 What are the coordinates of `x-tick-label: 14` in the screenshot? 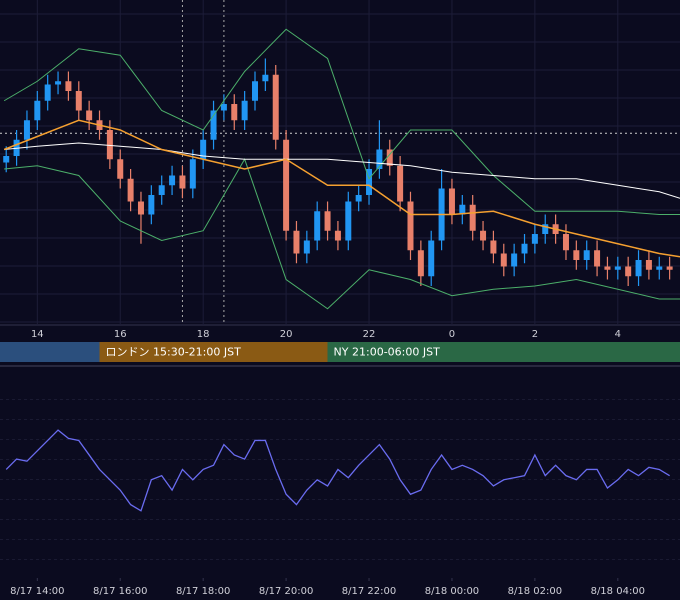 It's located at (37, 334).